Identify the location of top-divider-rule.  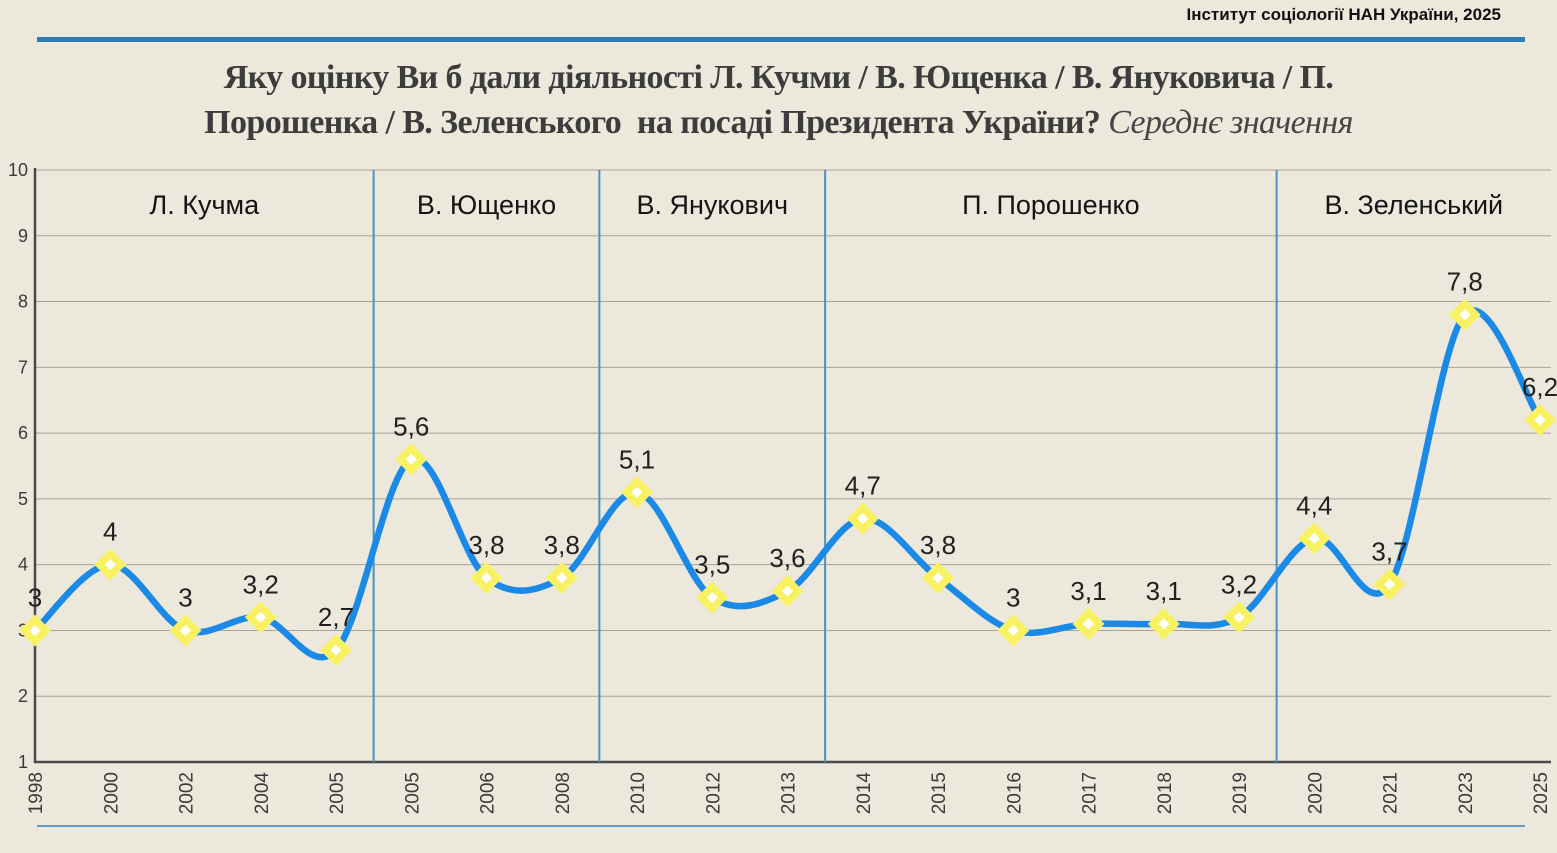
(781, 39).